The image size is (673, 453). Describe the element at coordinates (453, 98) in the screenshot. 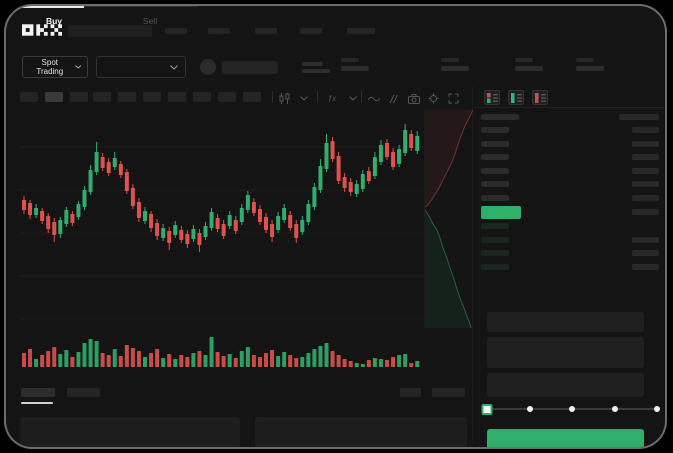

I see `fullscreen-icon` at that location.